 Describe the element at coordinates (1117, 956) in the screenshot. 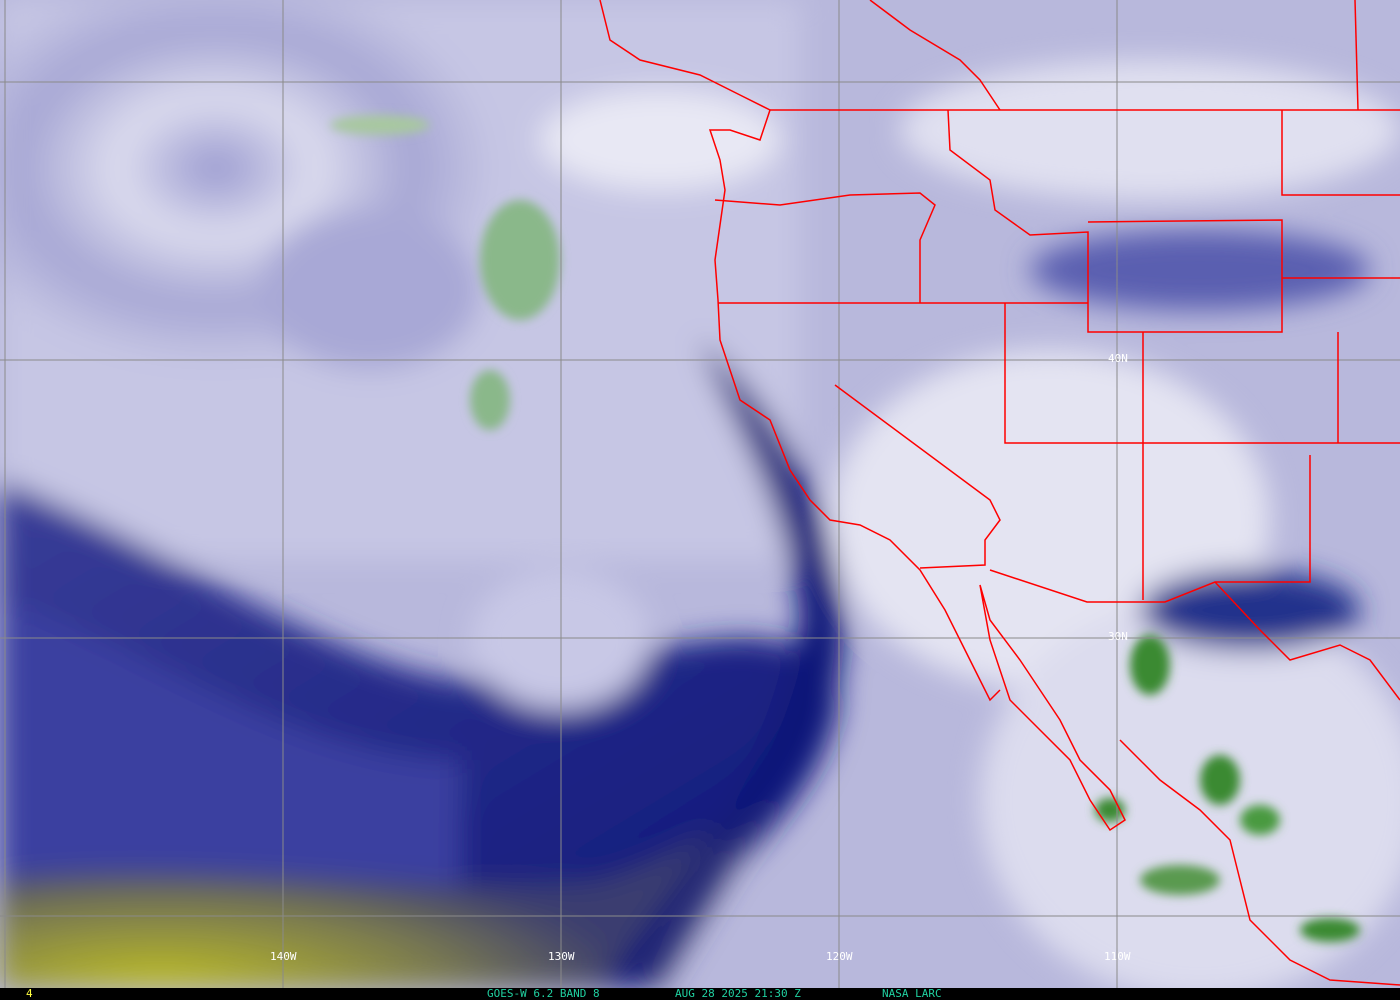

I see `lon-label-110w: 110W` at that location.